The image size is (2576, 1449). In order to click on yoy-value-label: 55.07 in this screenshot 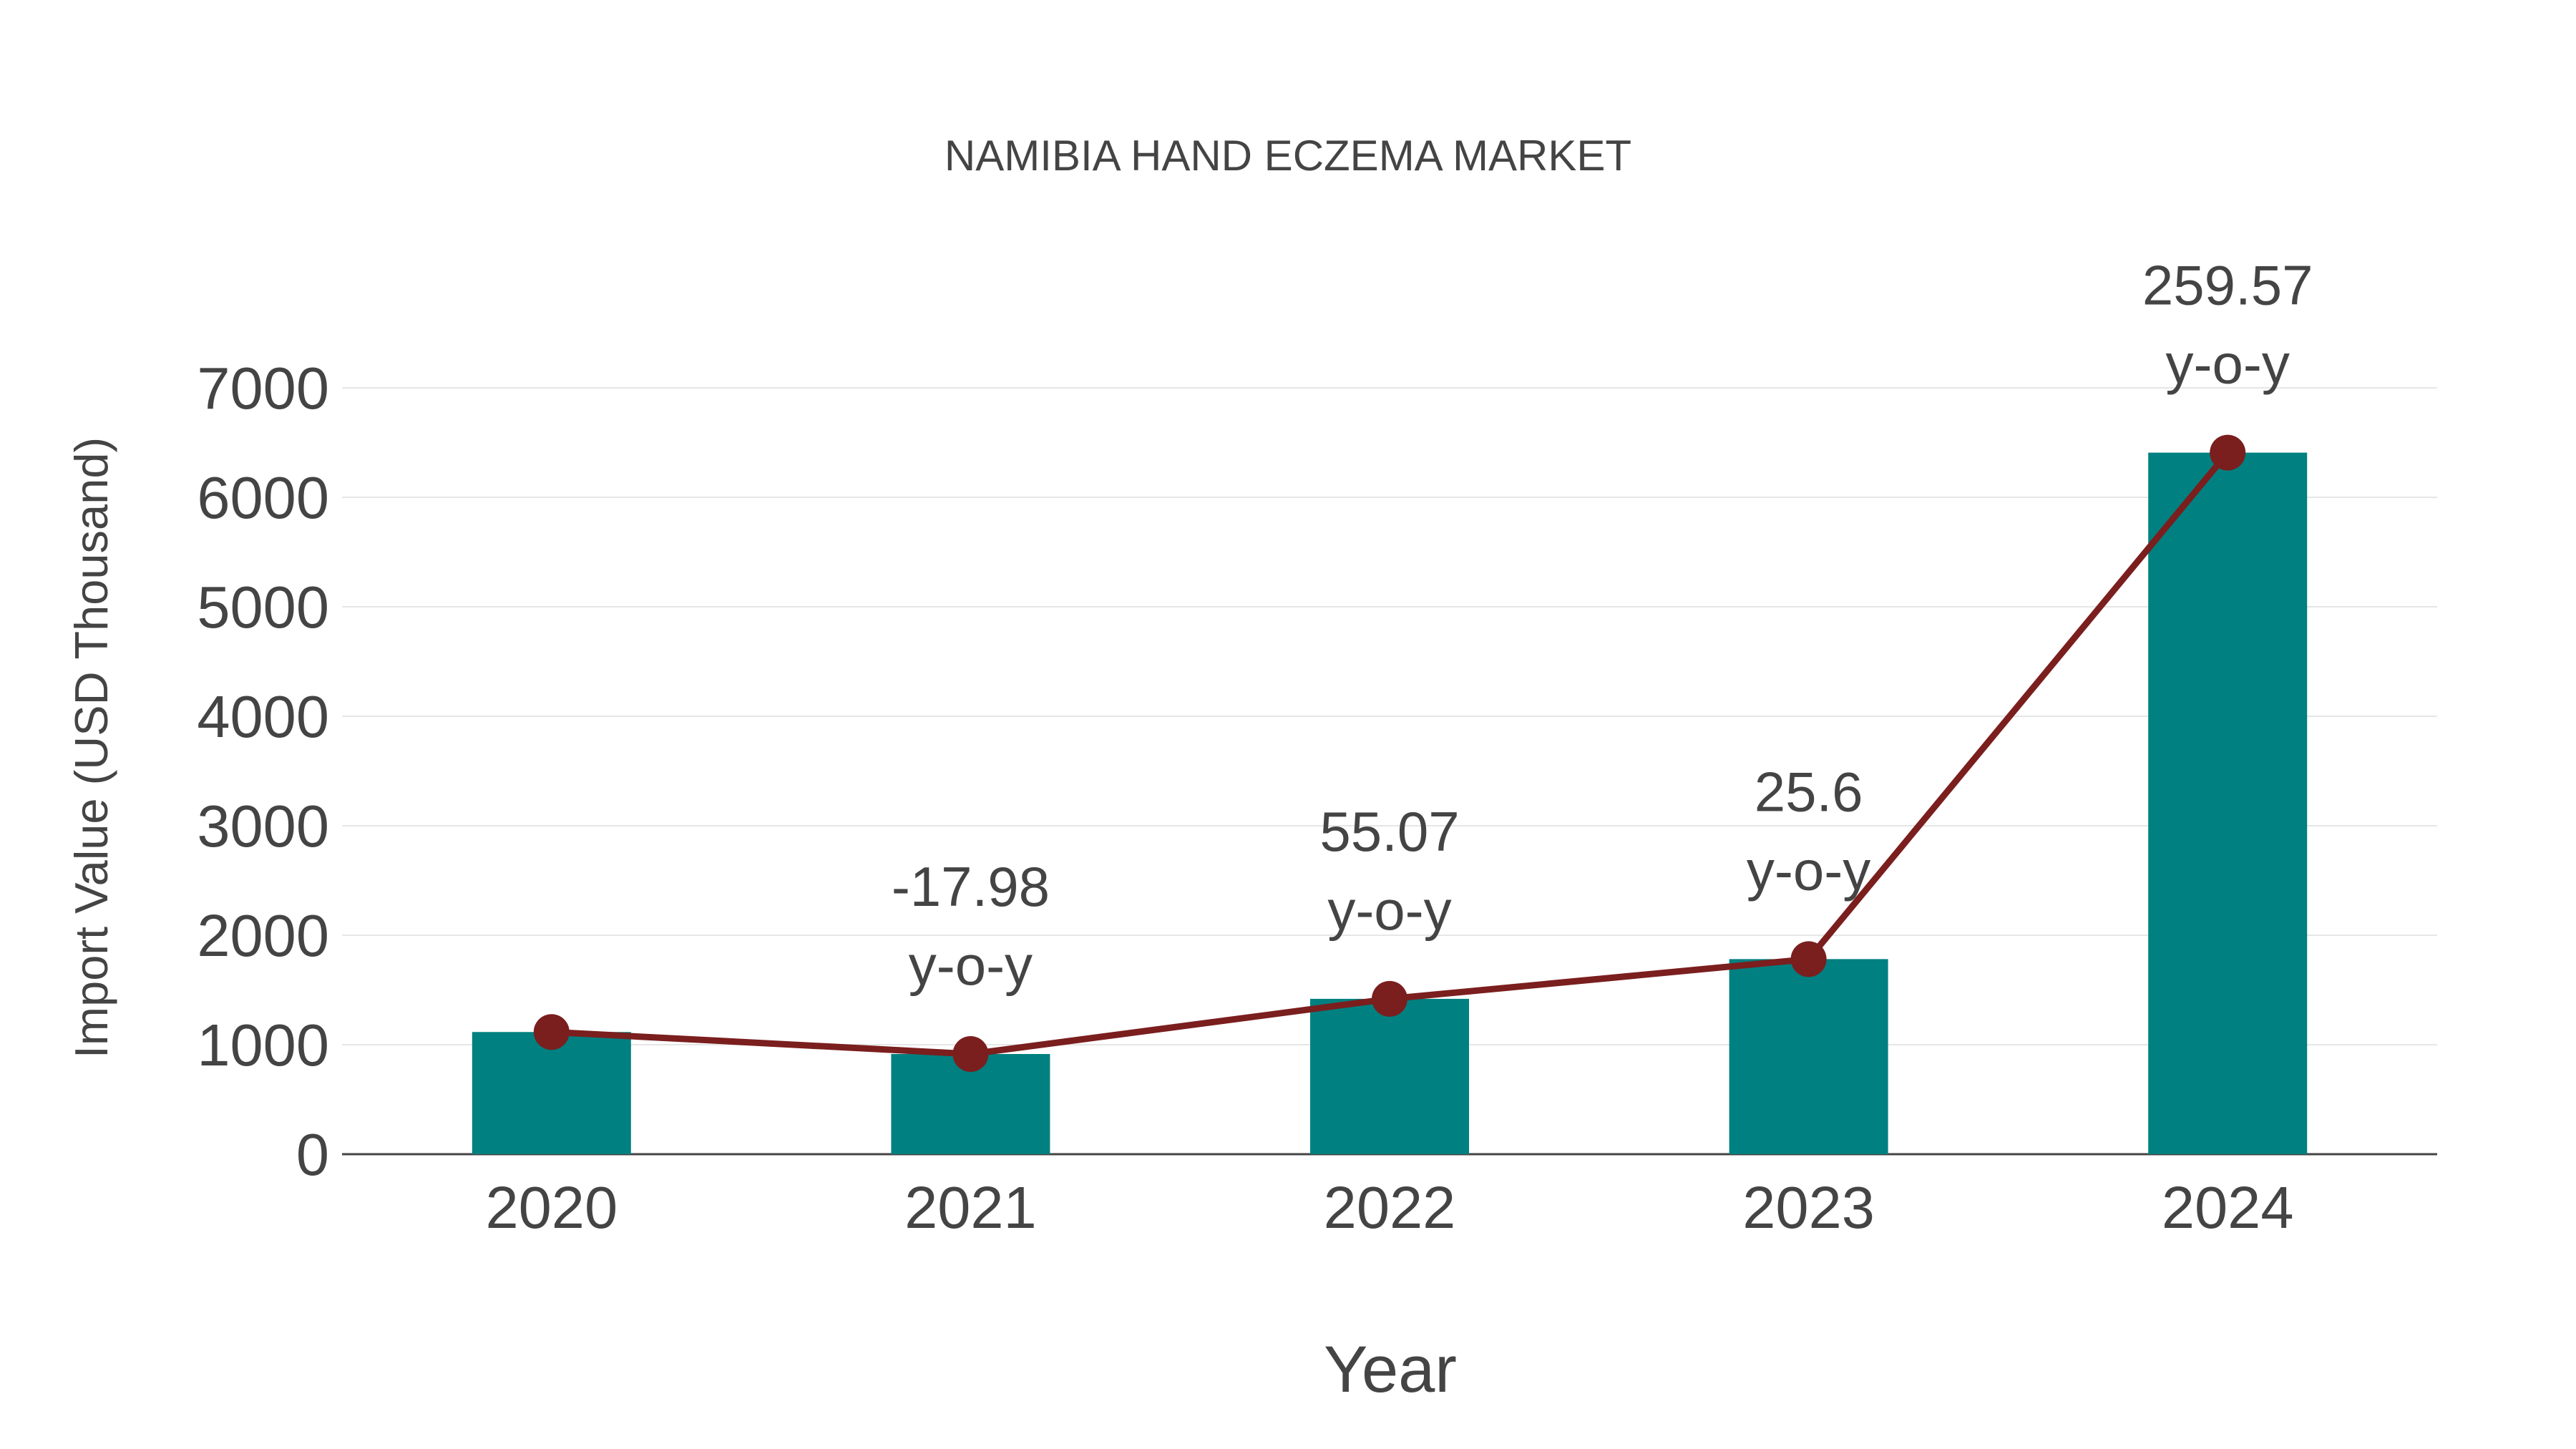, I will do `click(1389, 831)`.